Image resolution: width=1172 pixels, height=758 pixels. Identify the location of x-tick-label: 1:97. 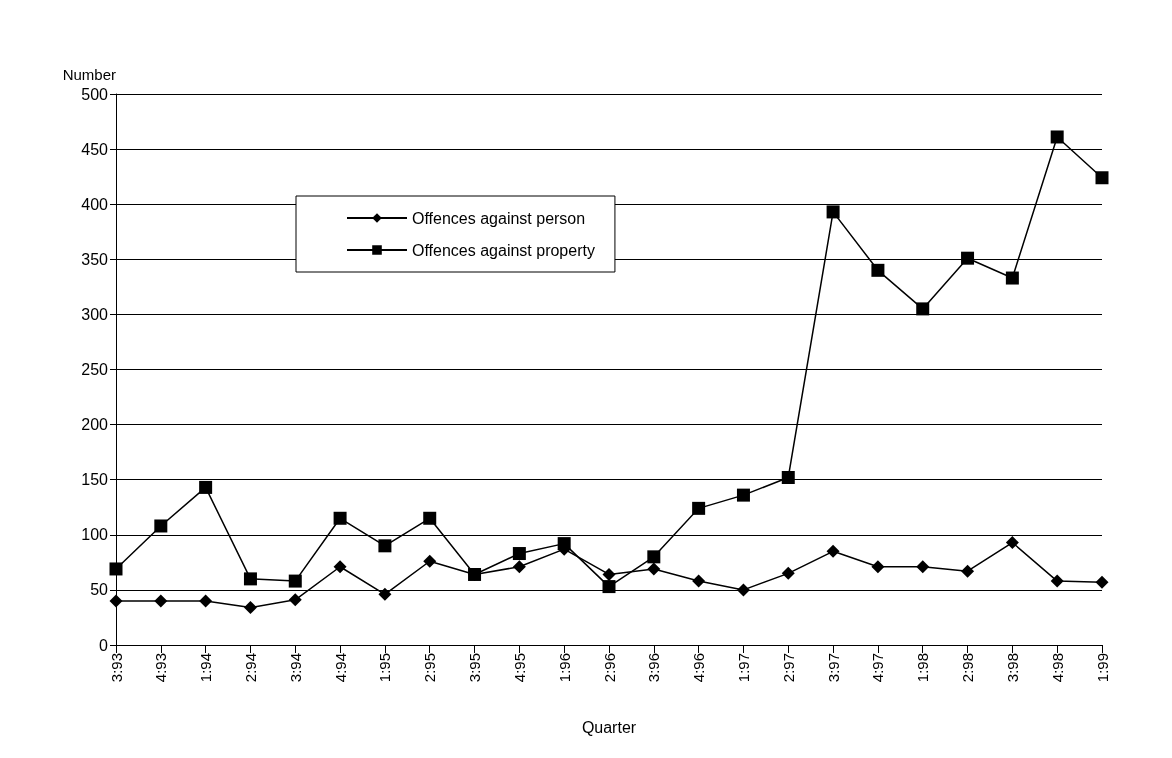
(743, 668).